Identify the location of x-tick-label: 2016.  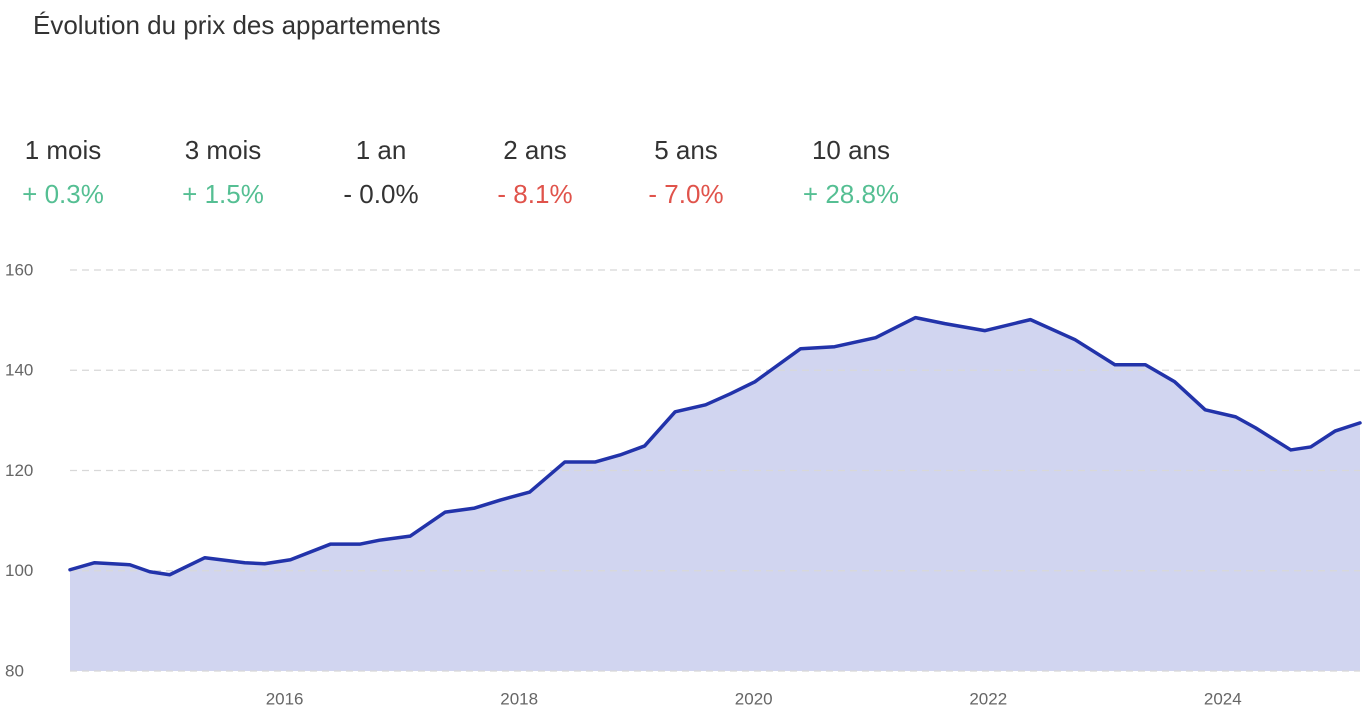
(285, 698).